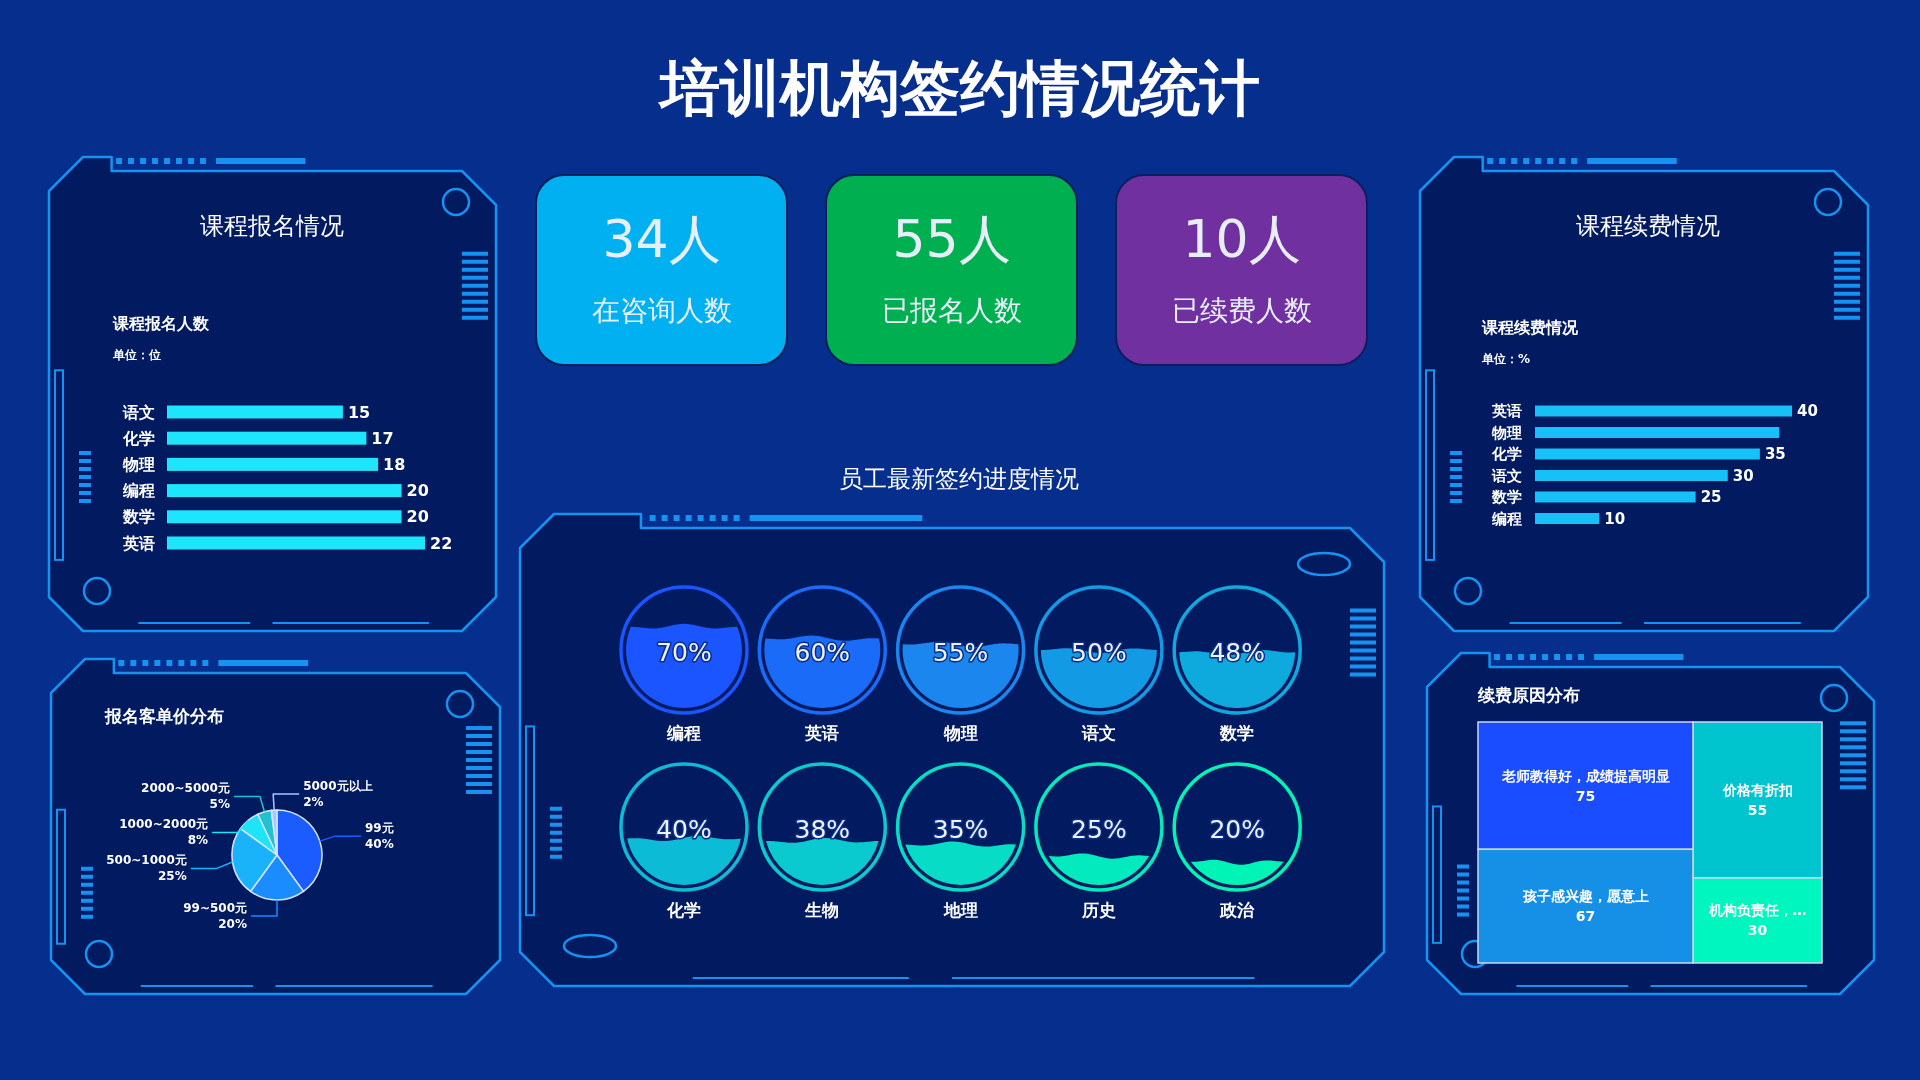 The image size is (1920, 1080). What do you see at coordinates (136, 355) in the screenshot?
I see `text: 单位：位` at bounding box center [136, 355].